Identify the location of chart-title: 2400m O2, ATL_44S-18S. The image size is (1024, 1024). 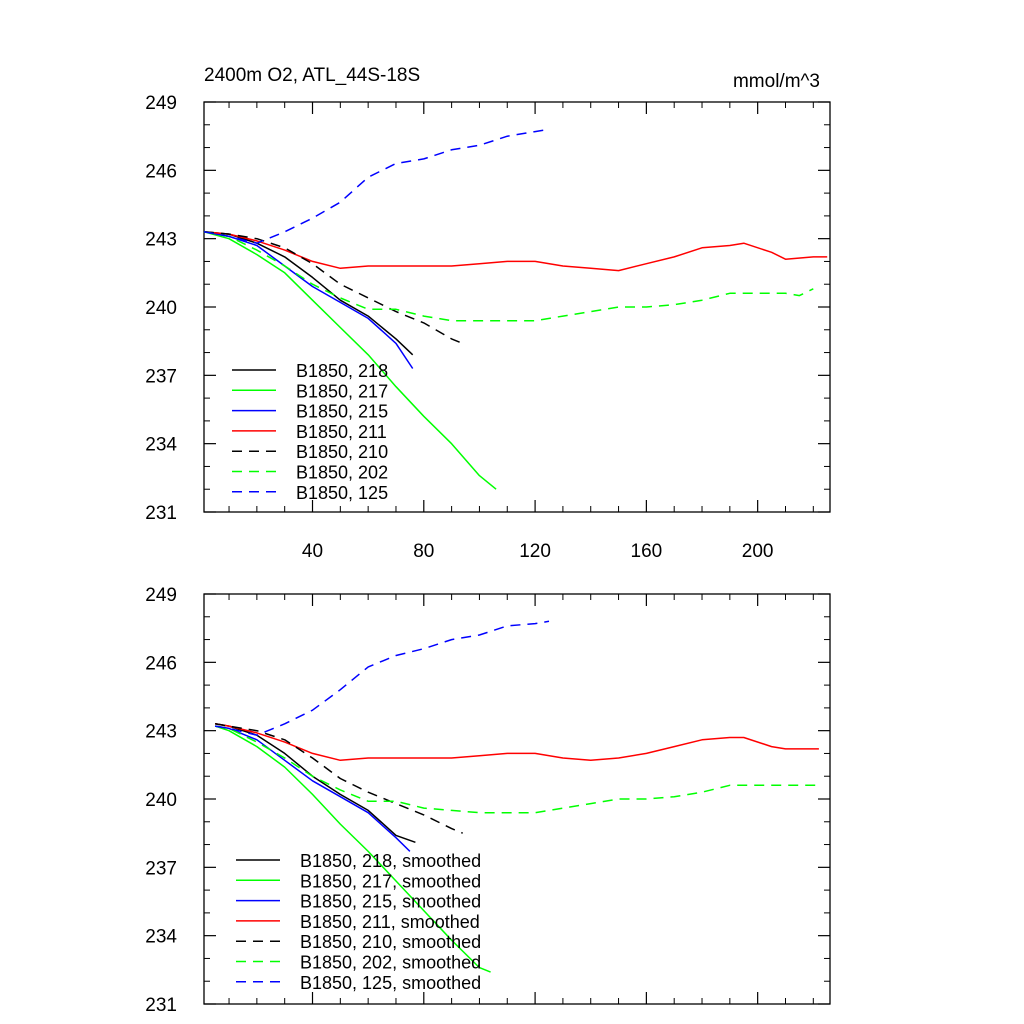
(312, 75).